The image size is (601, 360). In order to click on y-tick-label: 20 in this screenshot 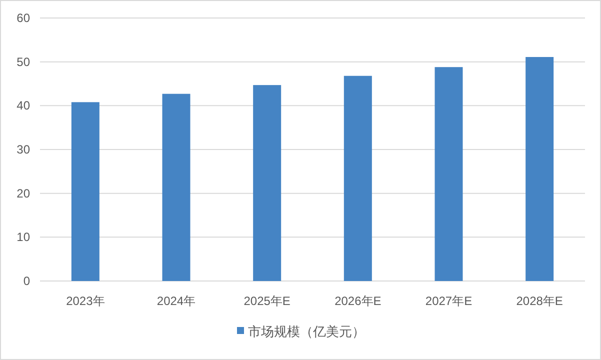, I will do `click(23, 193)`.